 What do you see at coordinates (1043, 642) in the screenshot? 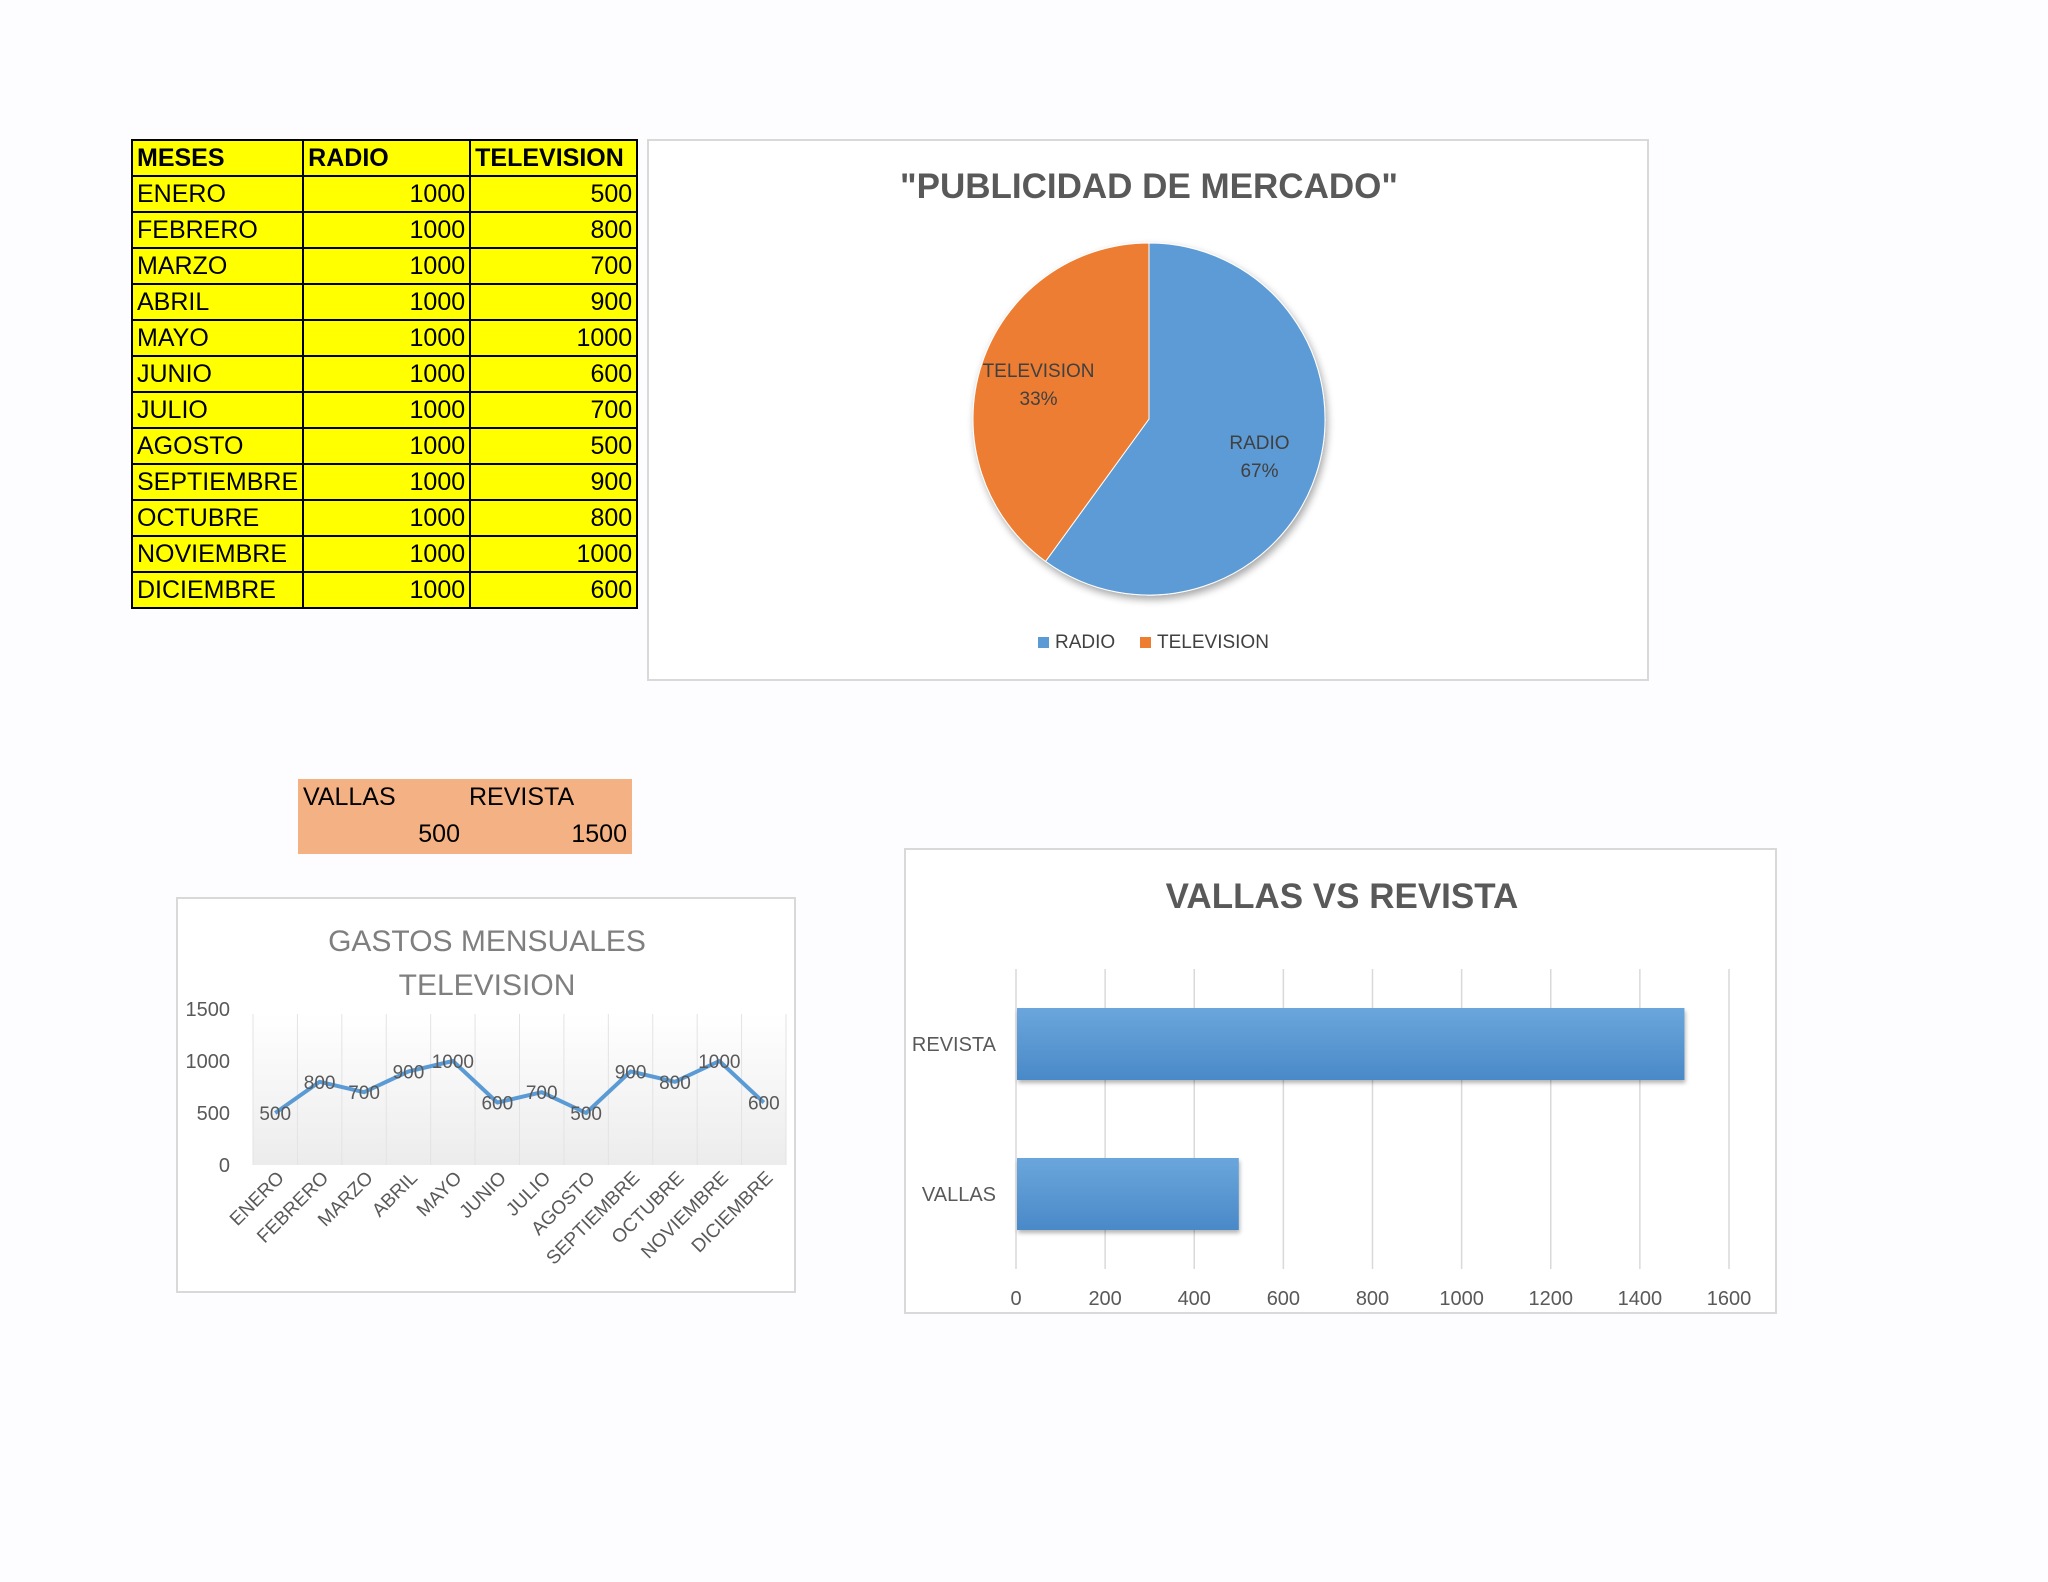
I see `legend-swatch-radio` at bounding box center [1043, 642].